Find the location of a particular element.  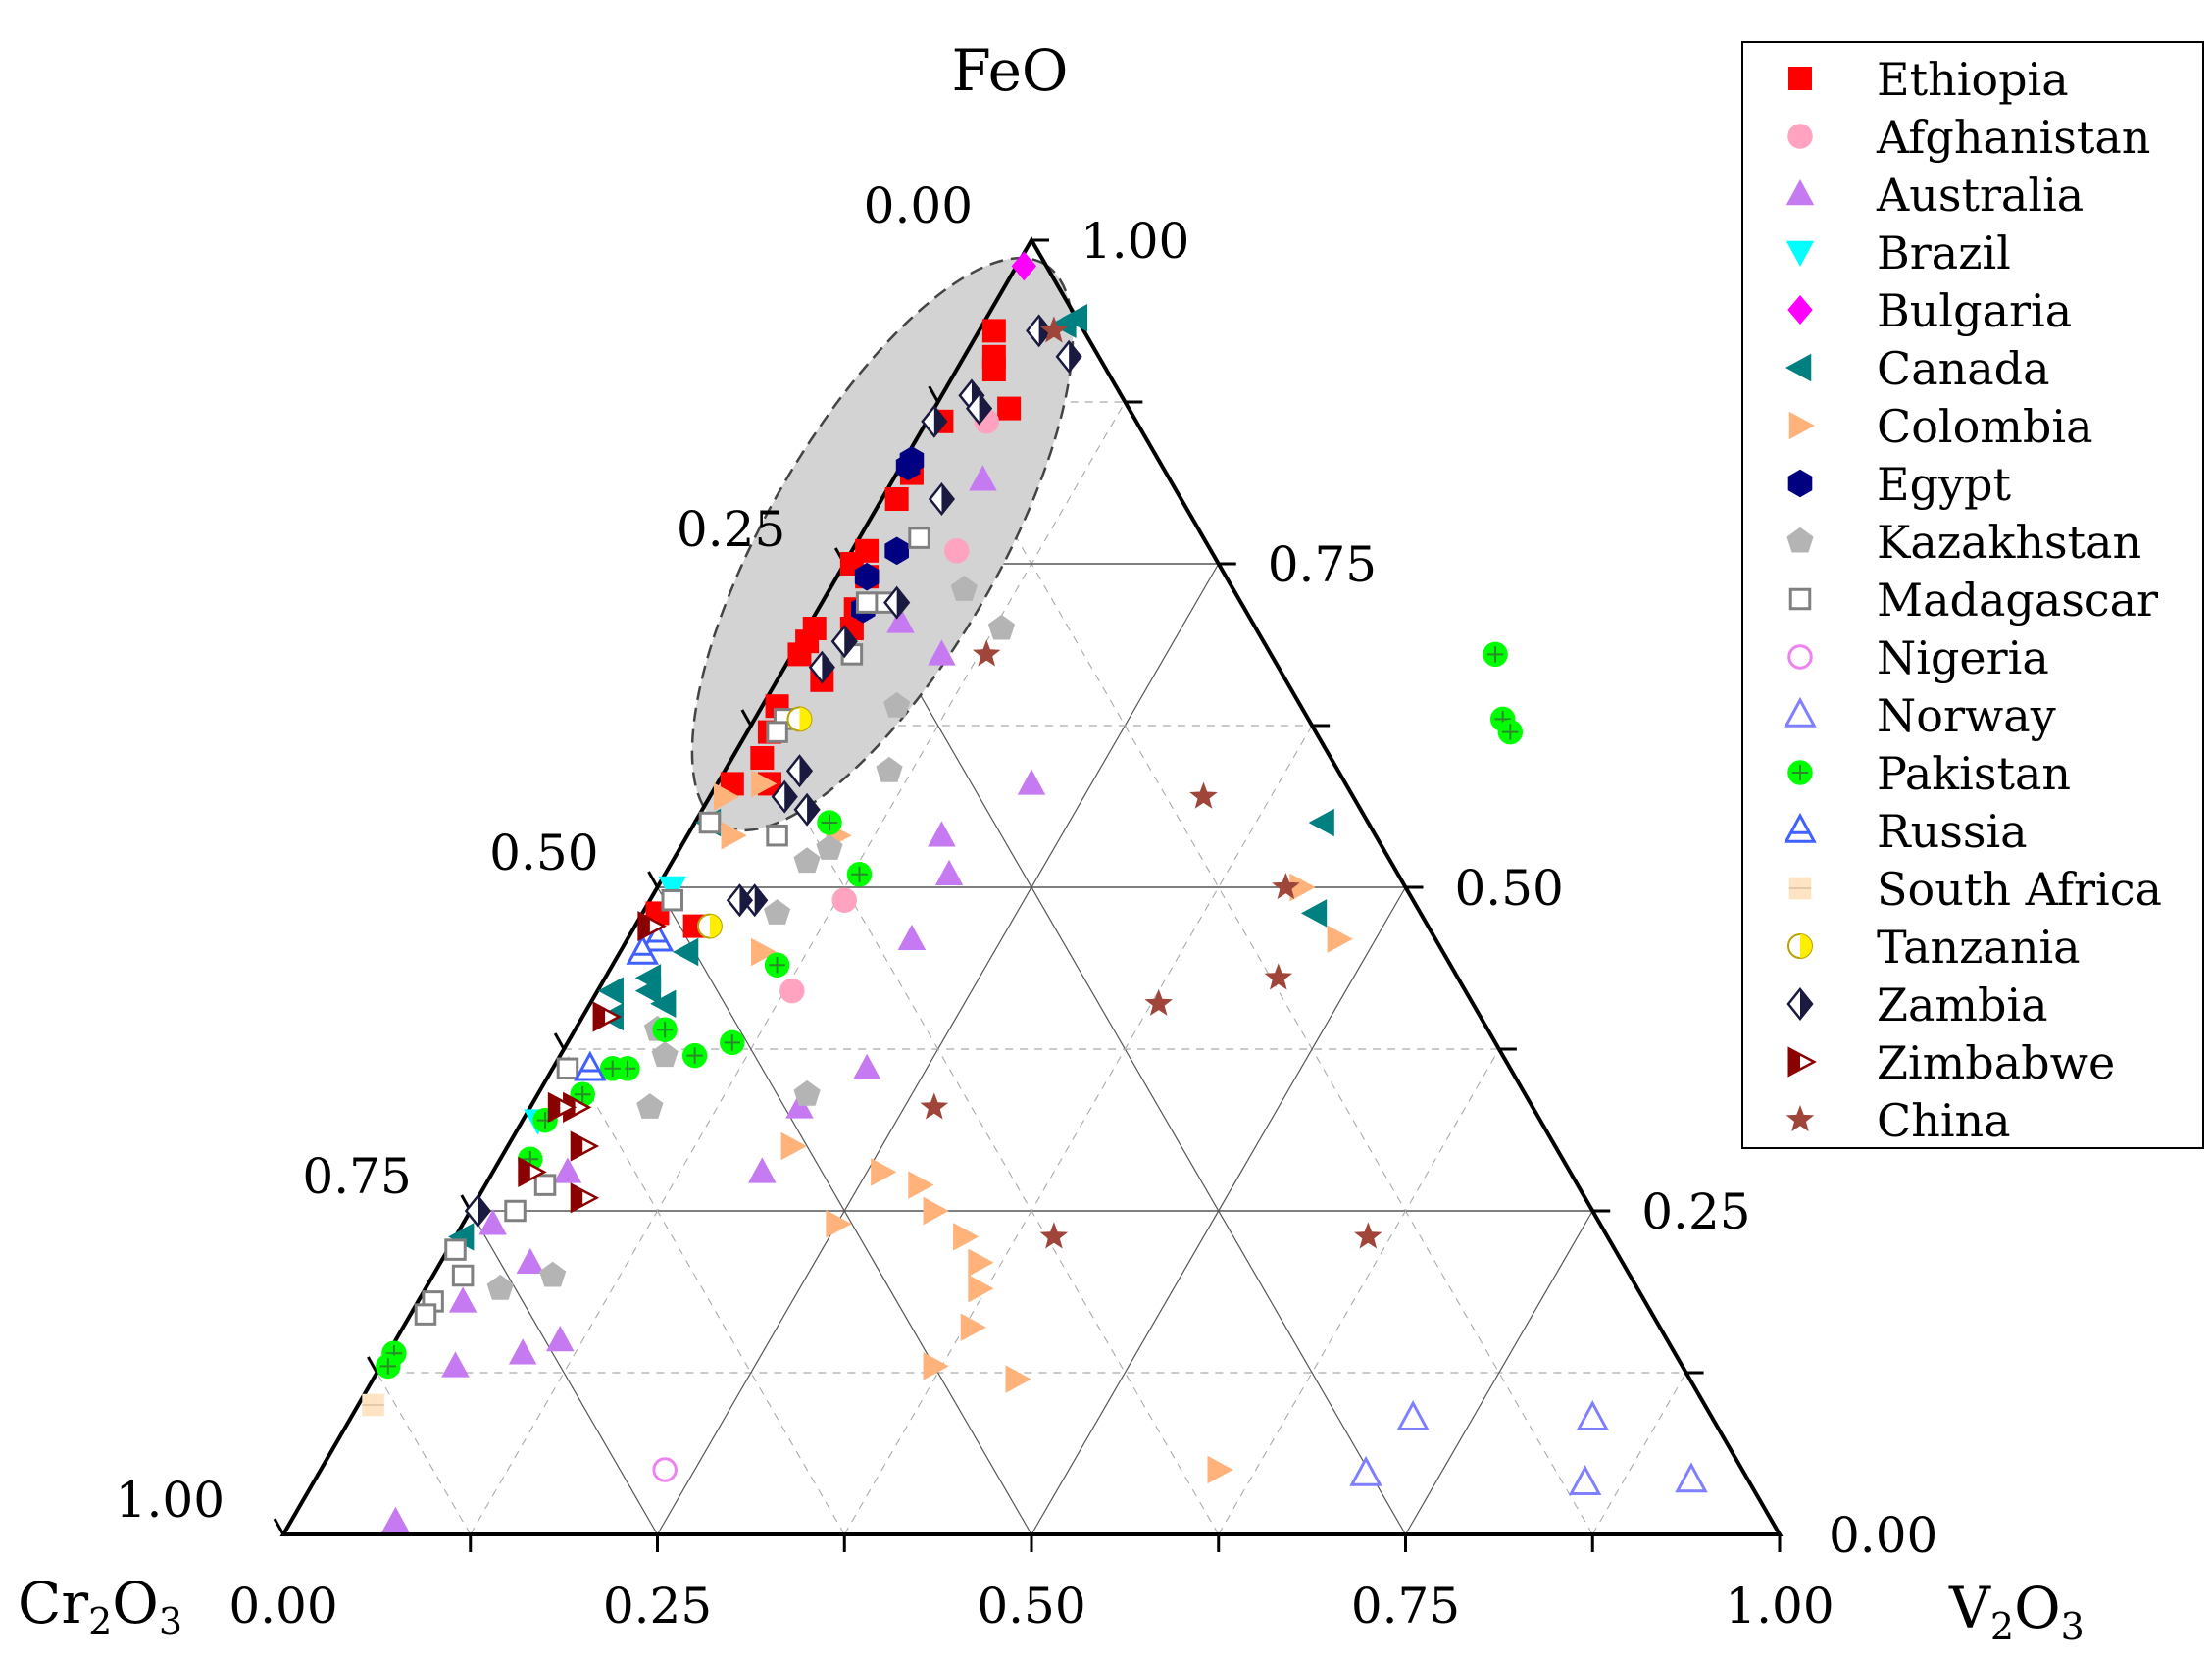

tick-label-bottom: 0.25 is located at coordinates (657, 1606).